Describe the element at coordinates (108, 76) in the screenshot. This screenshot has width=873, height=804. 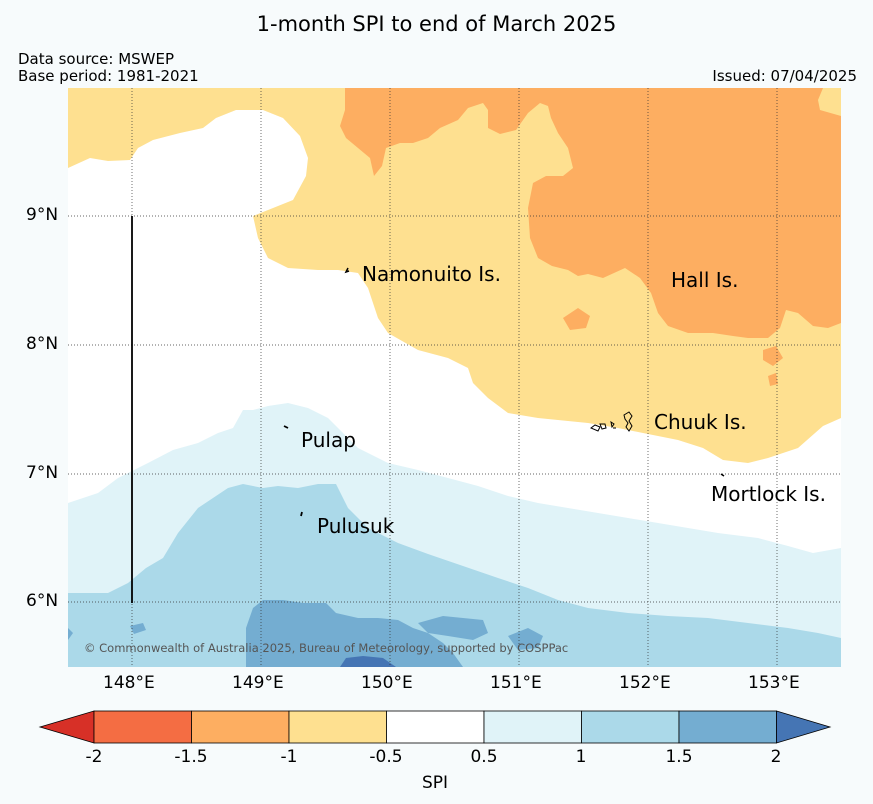
I see `base-period-label: Base period: 1981-2021` at that location.